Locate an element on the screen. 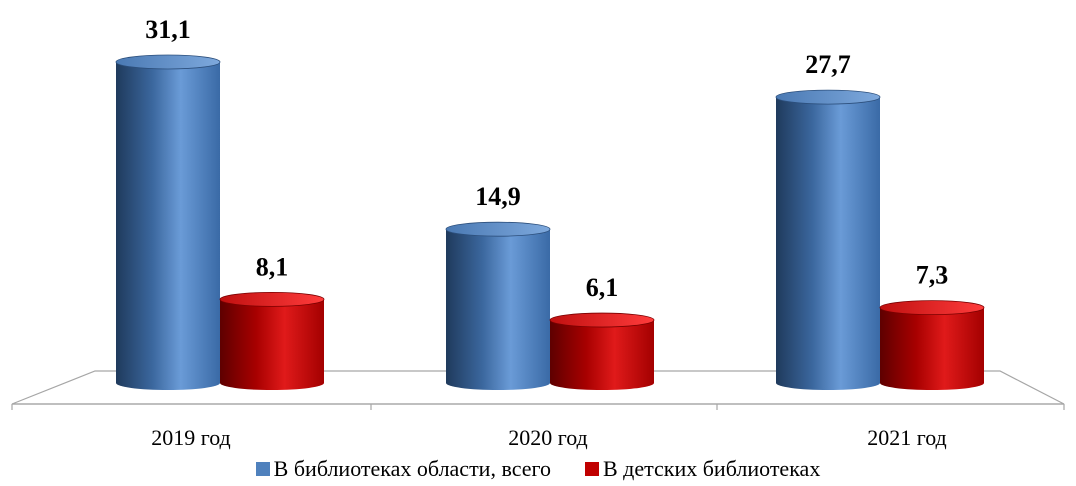 The height and width of the screenshot is (486, 1076). data-label: 7,3 is located at coordinates (932, 275).